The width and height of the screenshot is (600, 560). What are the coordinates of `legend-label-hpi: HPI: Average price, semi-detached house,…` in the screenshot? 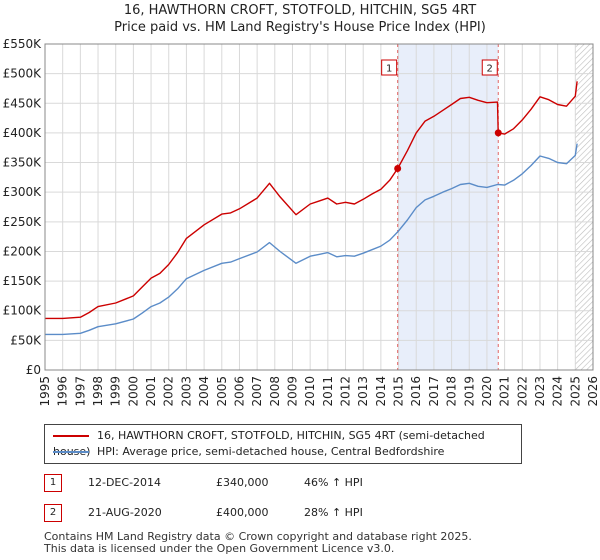 It's located at (271, 451).